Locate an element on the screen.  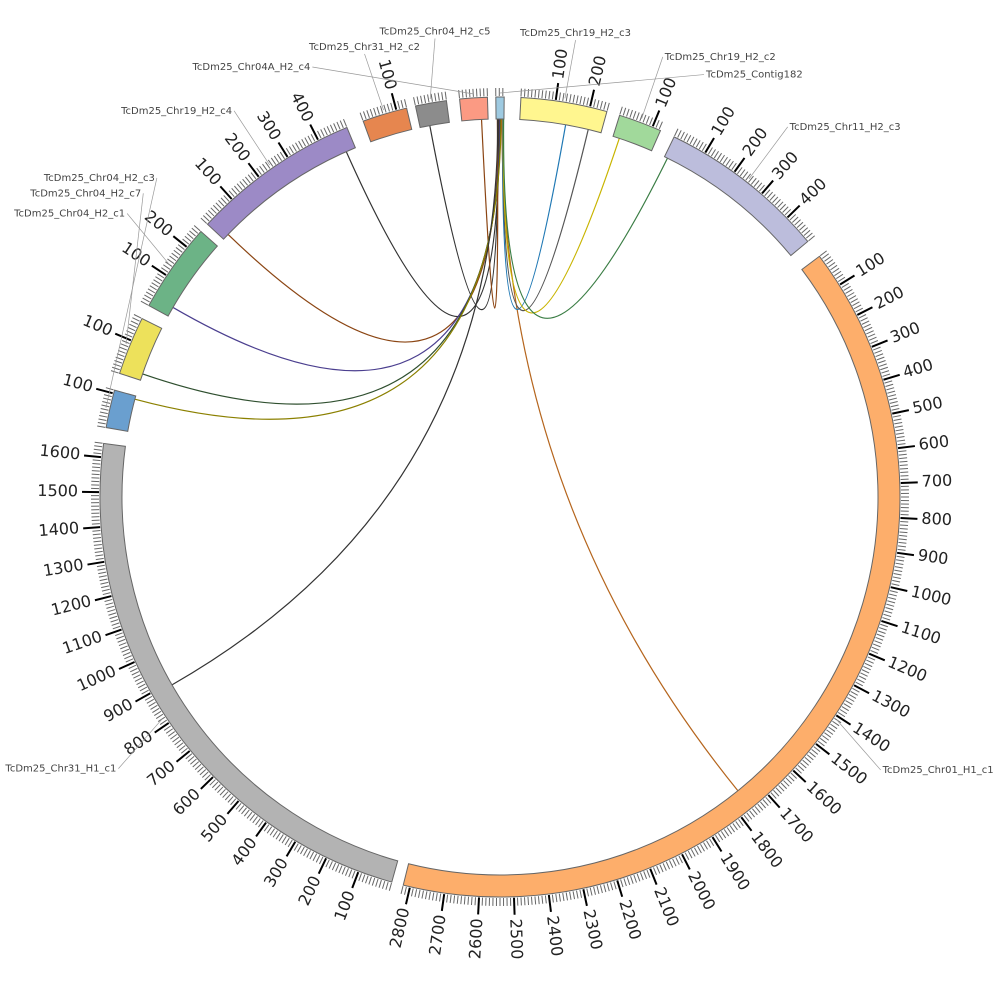
tick-label: 2700 is located at coordinates (437, 934).